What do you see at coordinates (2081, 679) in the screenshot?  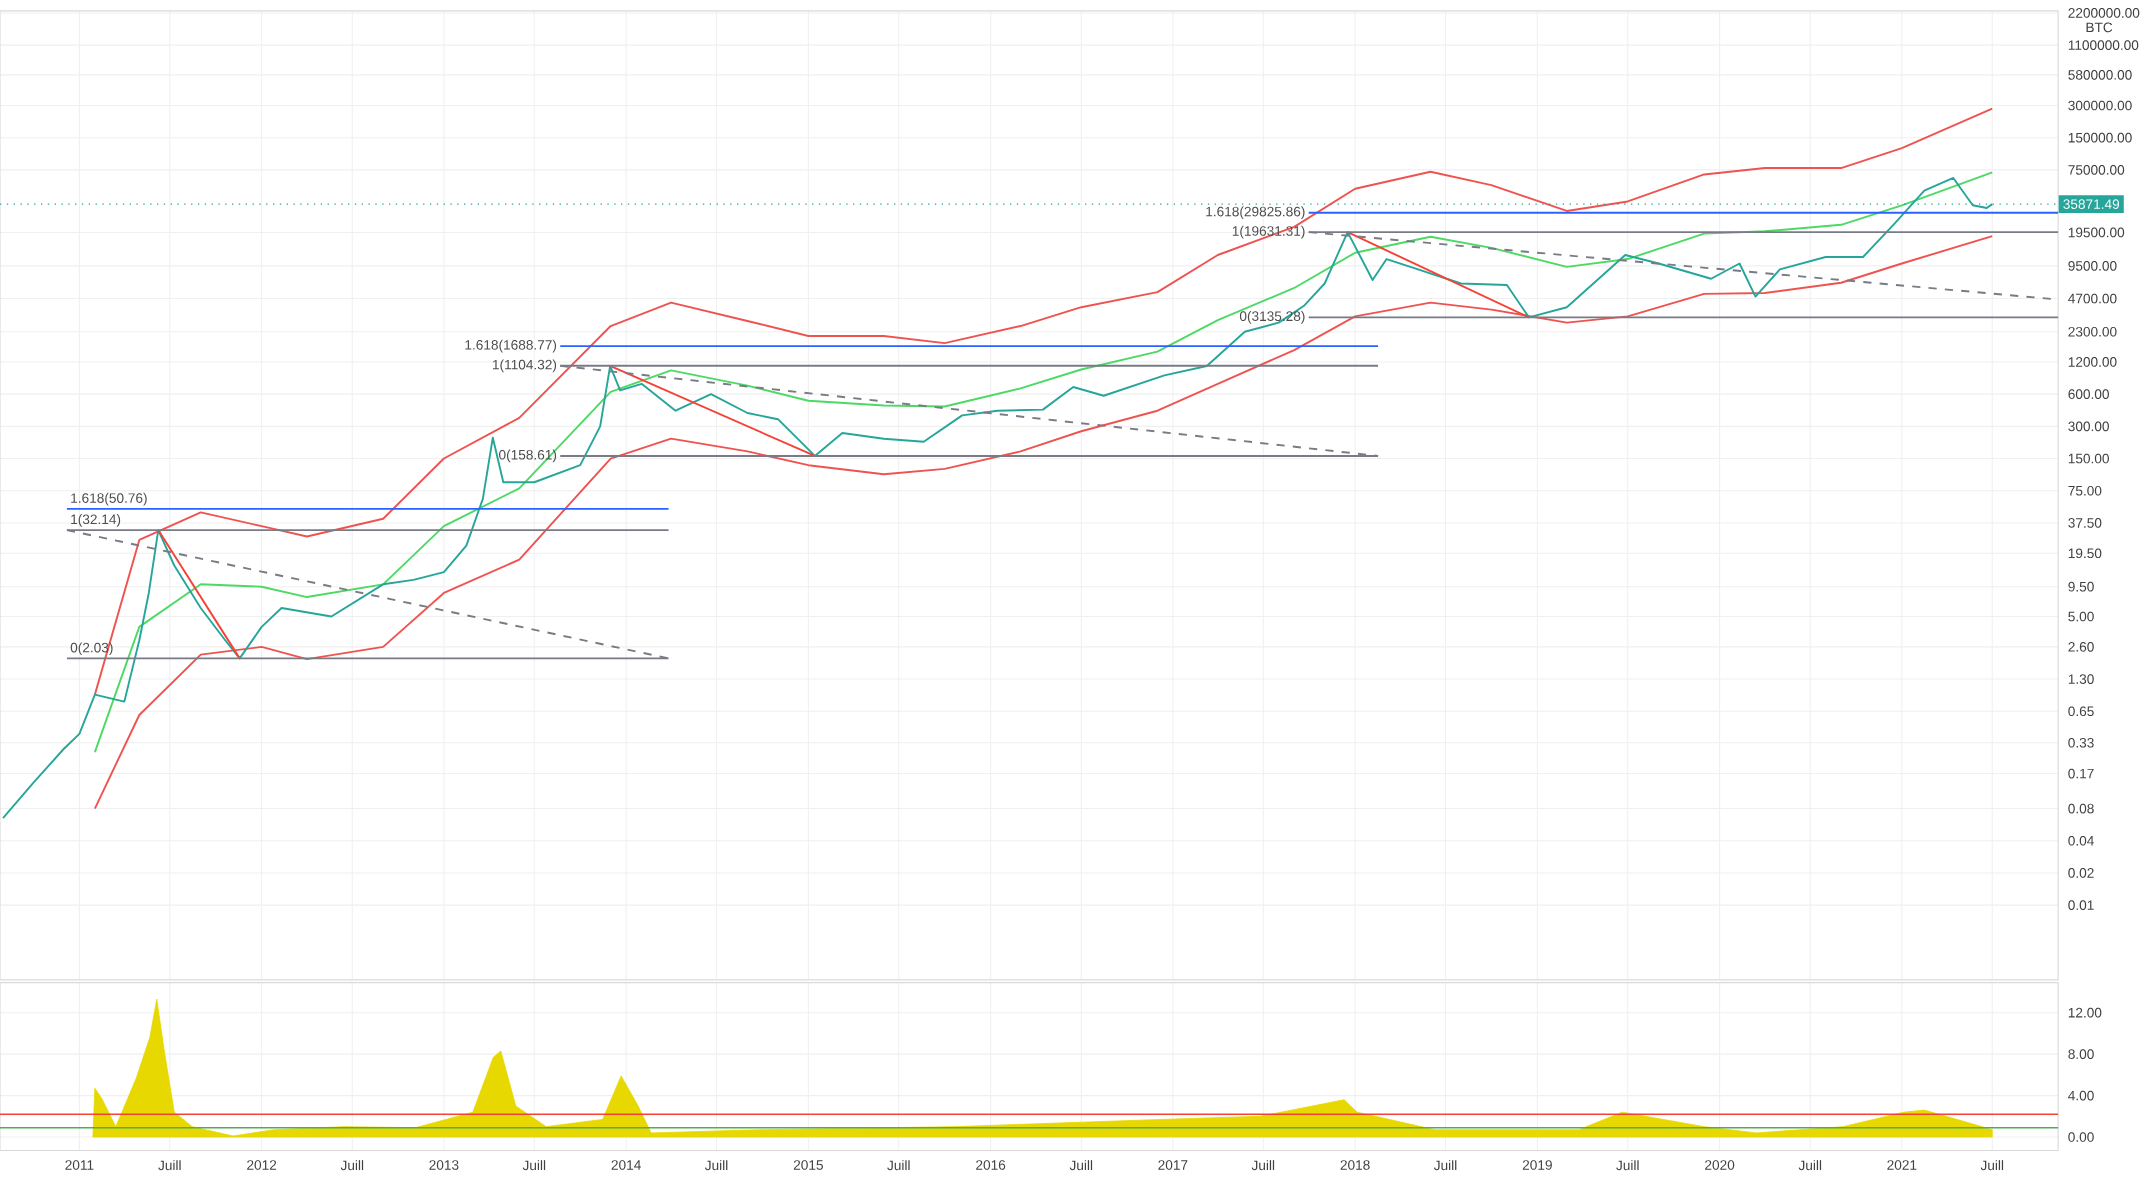 I see `y-tick-label: 1.30` at bounding box center [2081, 679].